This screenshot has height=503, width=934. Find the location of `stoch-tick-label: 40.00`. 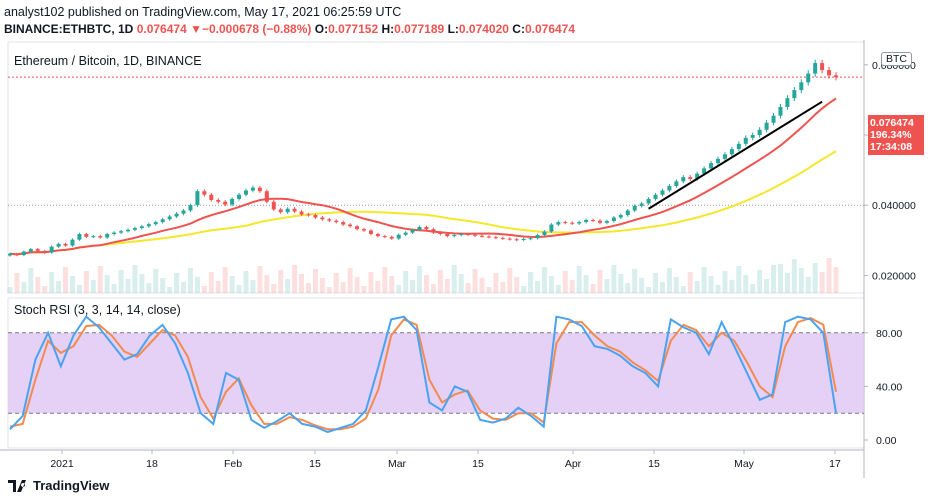

stoch-tick-label: 40.00 is located at coordinates (889, 387).